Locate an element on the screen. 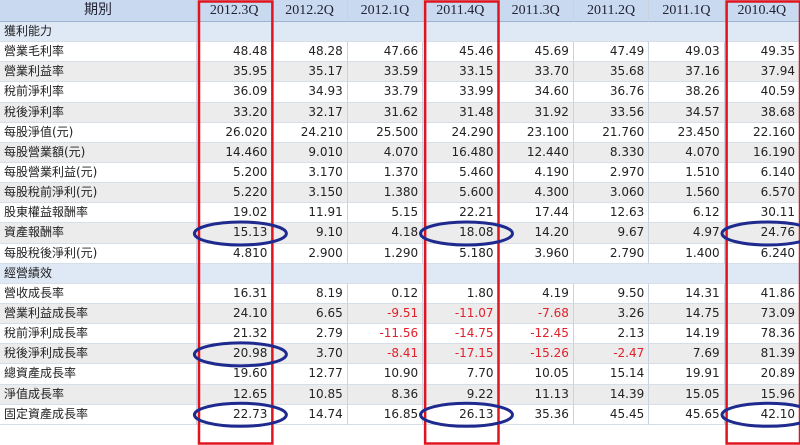 This screenshot has width=800, height=445. header-cell: 2011.4Q is located at coordinates (461, 11).